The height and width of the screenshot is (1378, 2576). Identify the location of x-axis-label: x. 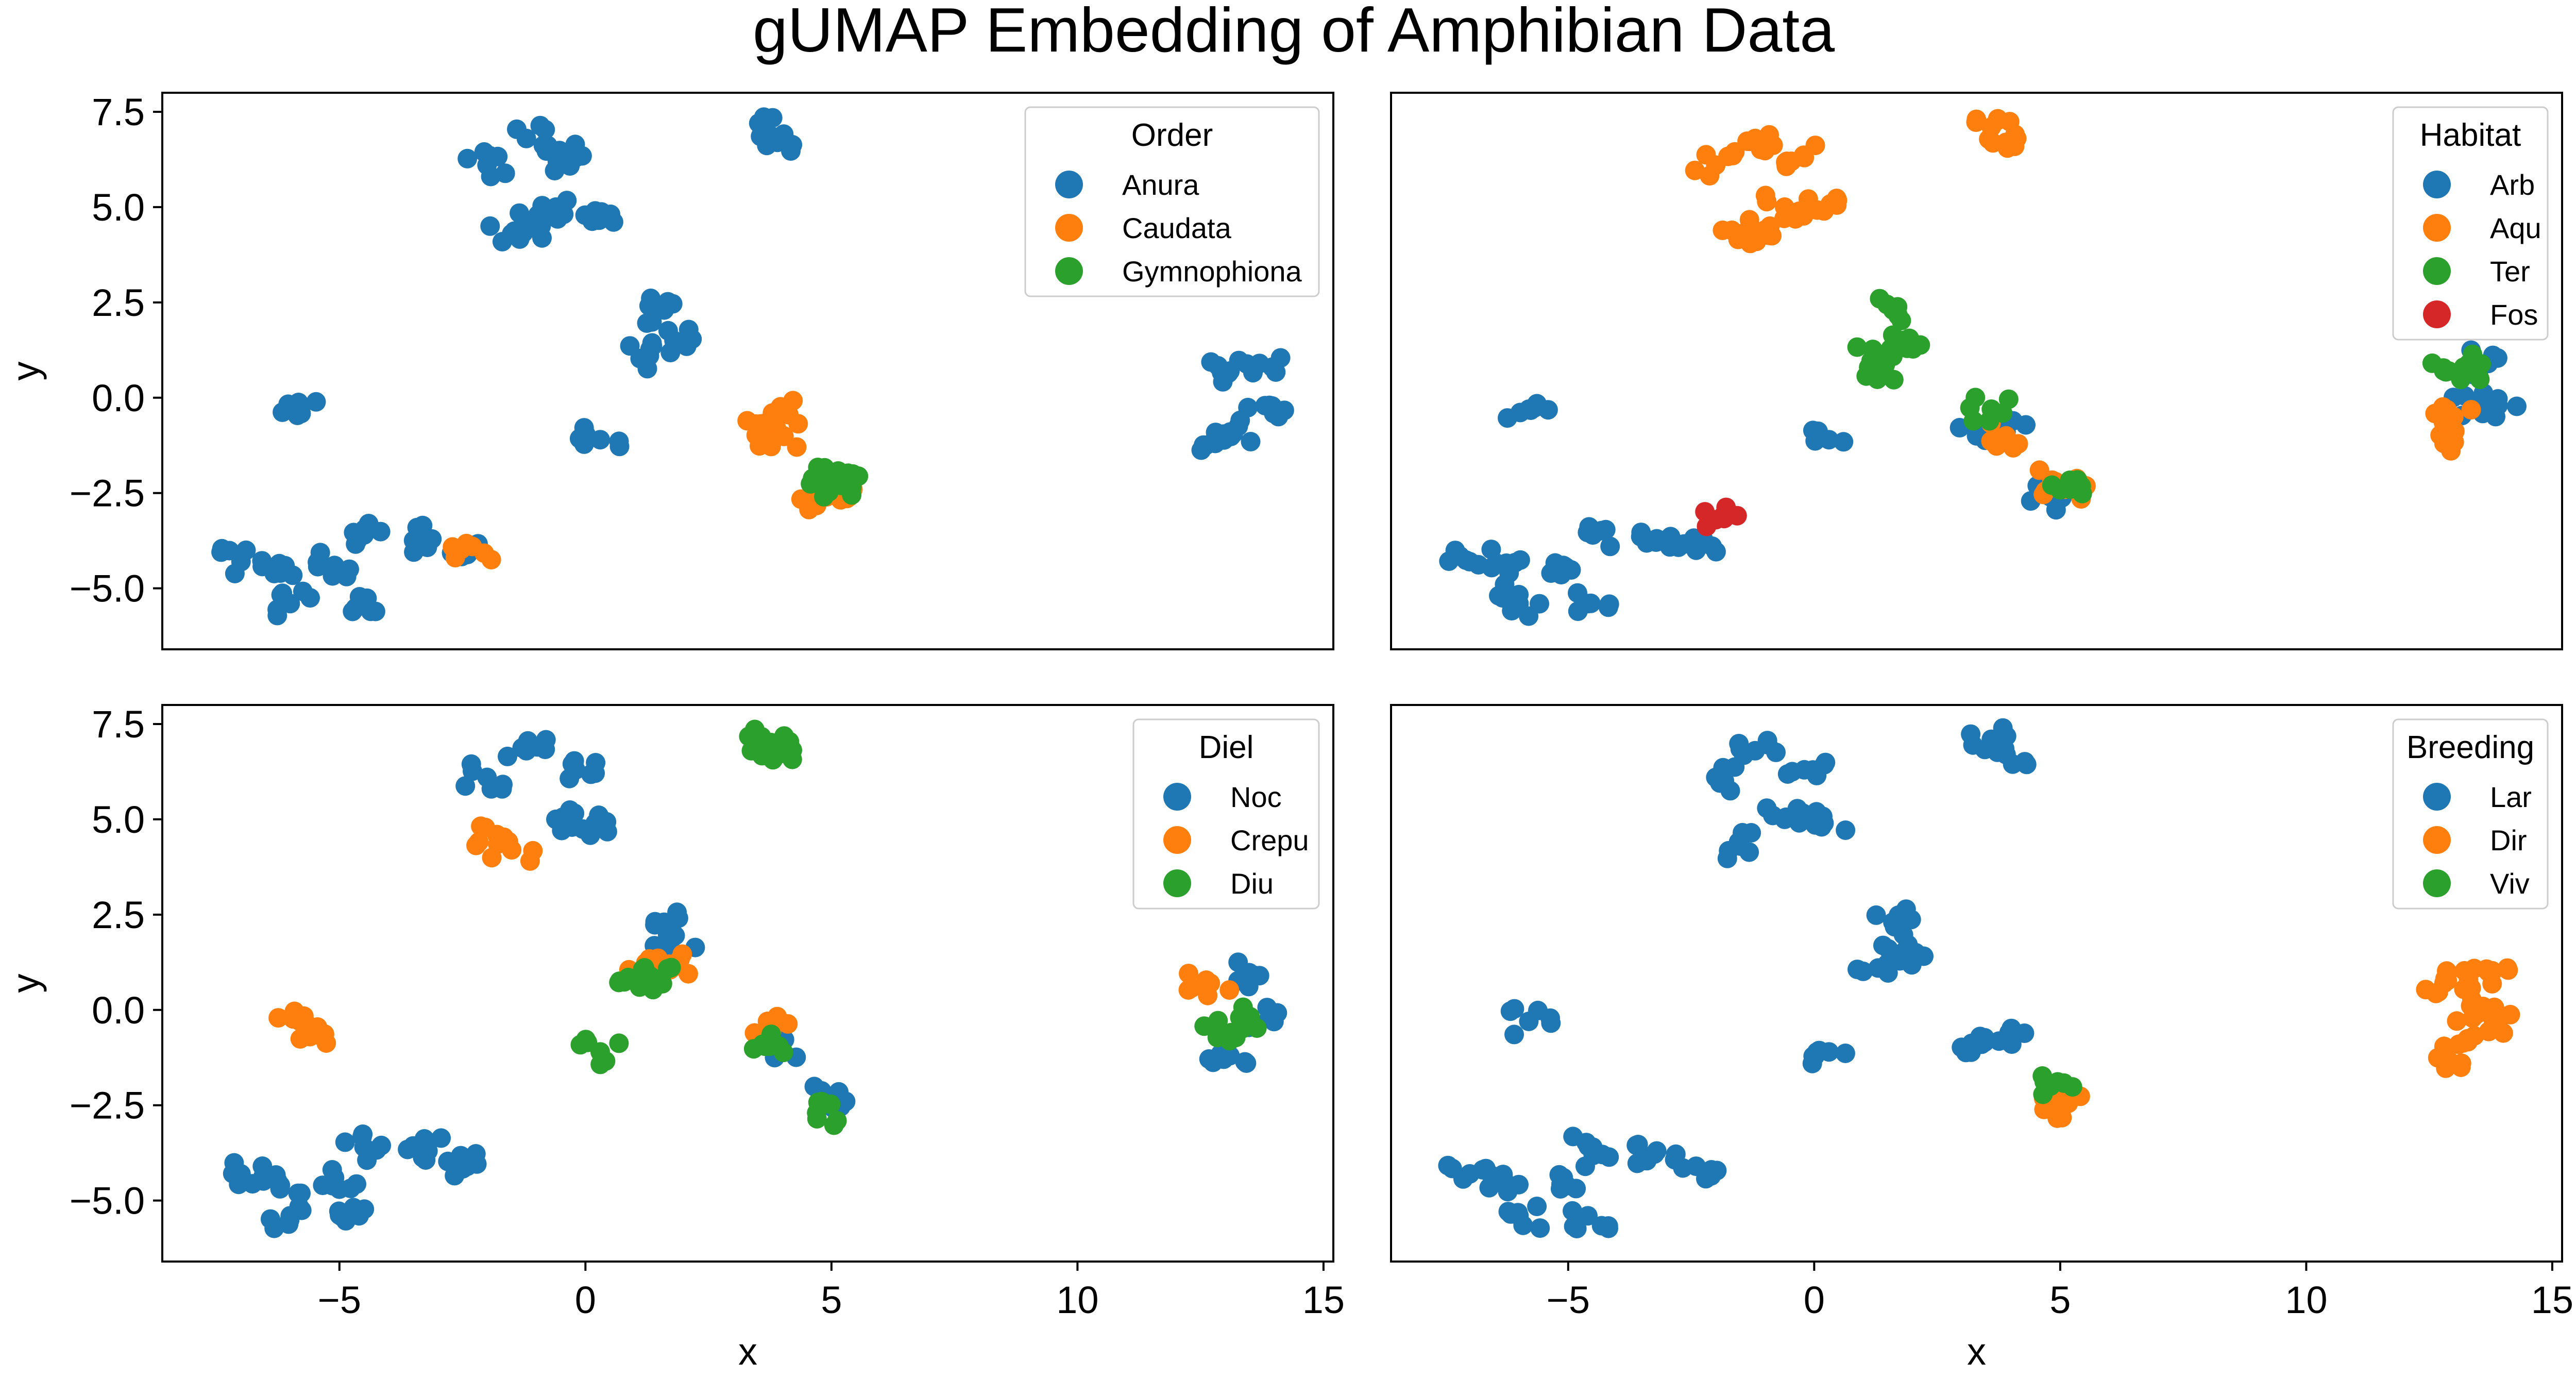
(1976, 1352).